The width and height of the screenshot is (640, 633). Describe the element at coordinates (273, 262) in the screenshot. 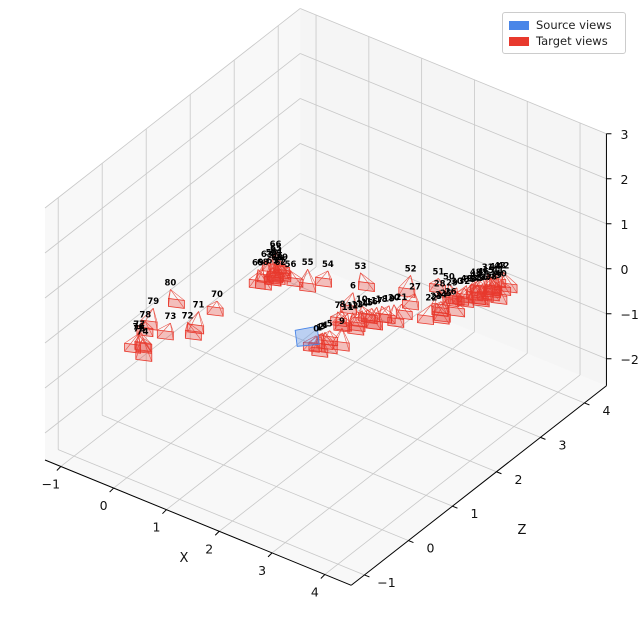

I see `camera-label: 67` at that location.